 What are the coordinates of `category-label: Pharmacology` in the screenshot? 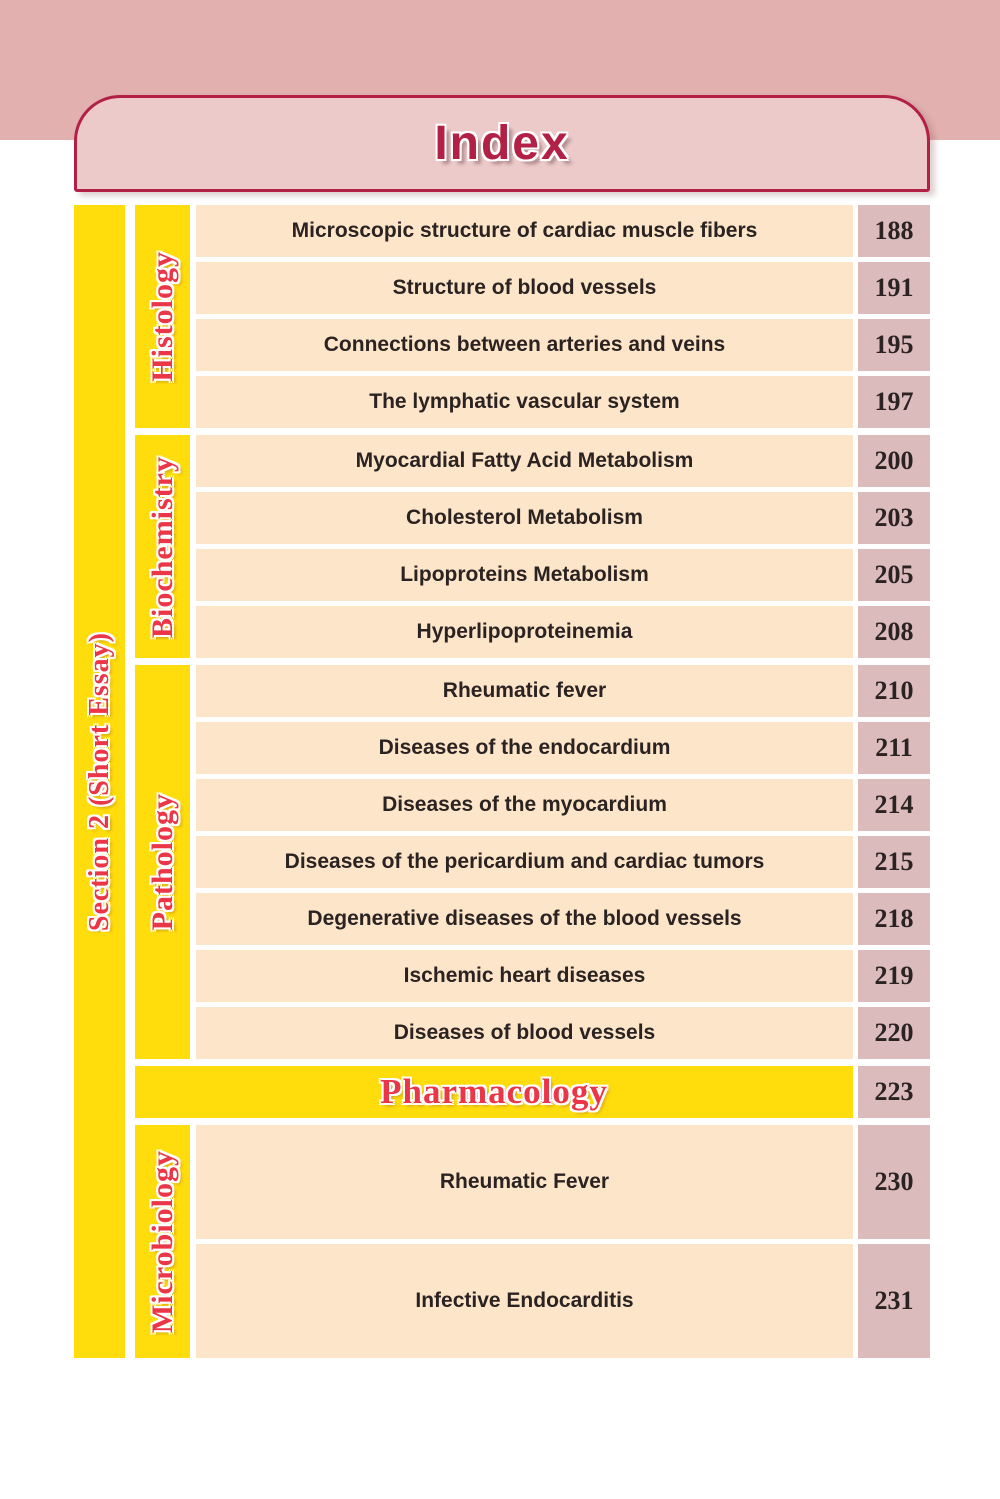 It's located at (494, 1091).